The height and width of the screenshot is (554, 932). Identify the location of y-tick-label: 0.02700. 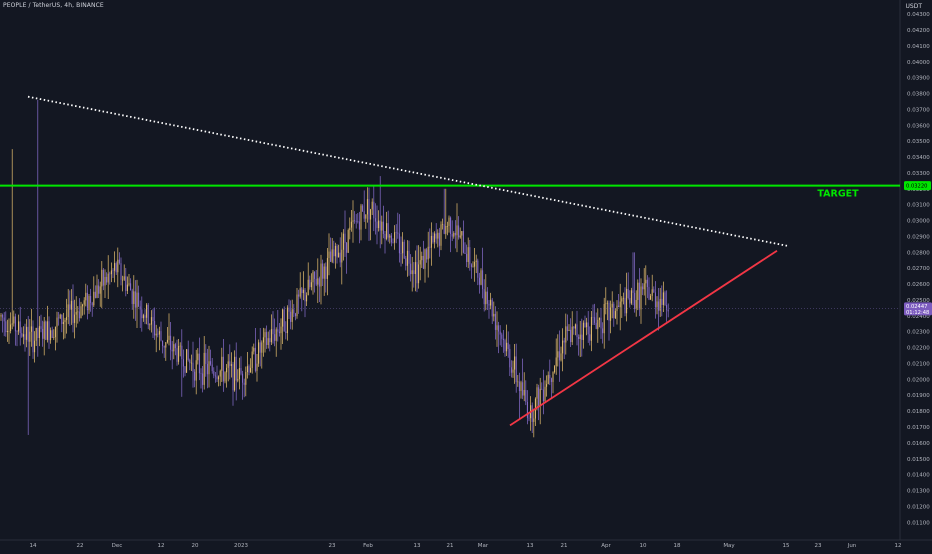
(918, 269).